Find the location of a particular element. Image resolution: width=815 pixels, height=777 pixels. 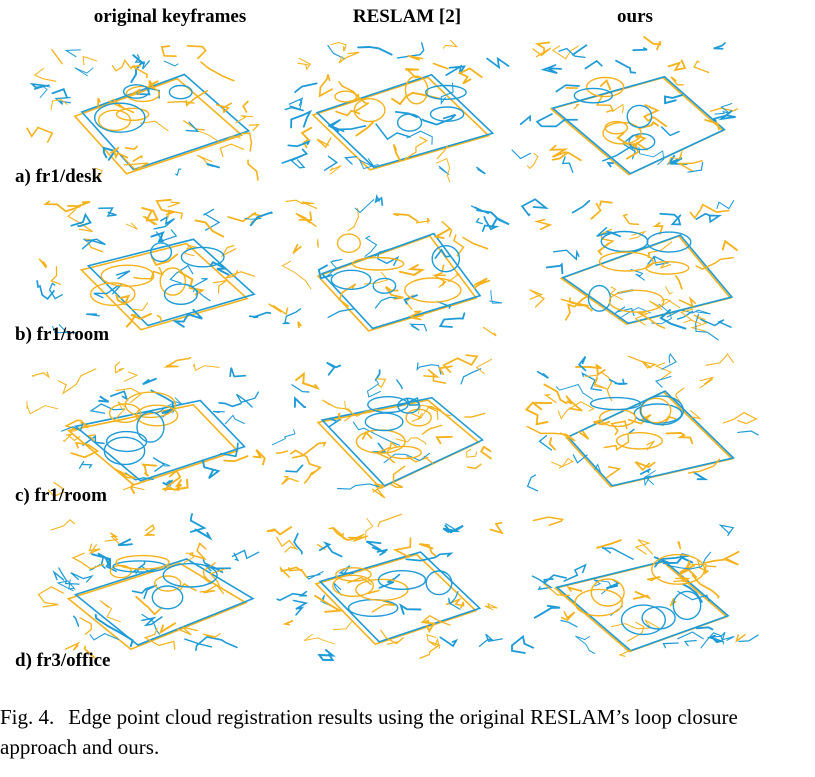

caption-label: Fig. 4. is located at coordinates (27, 717).